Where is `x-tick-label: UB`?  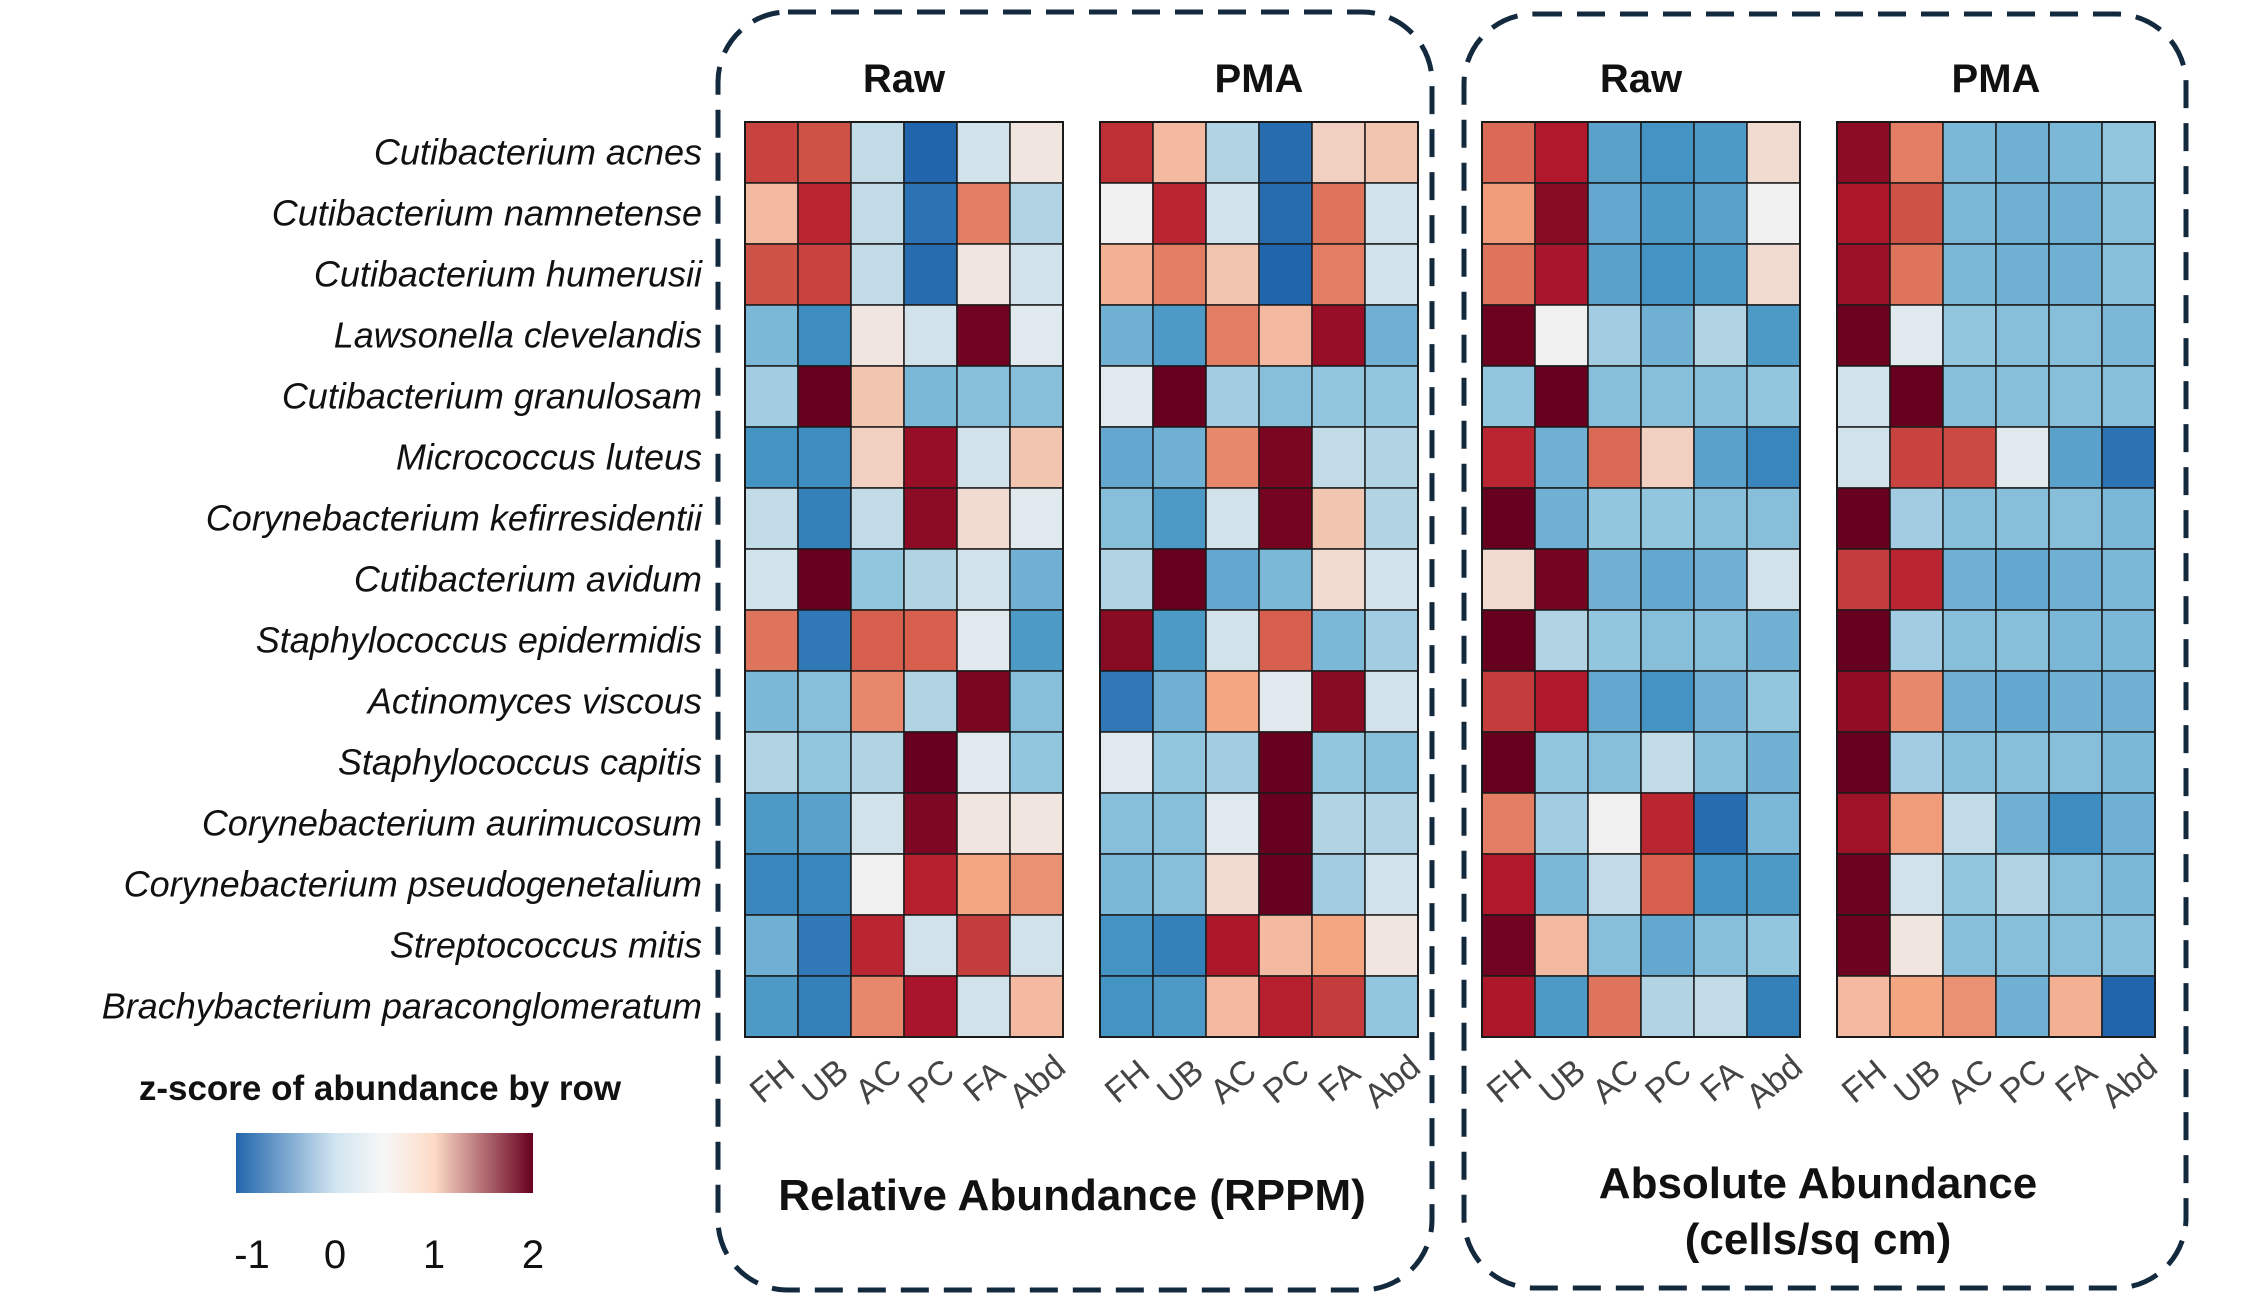 x-tick-label: UB is located at coordinates (1180, 1081).